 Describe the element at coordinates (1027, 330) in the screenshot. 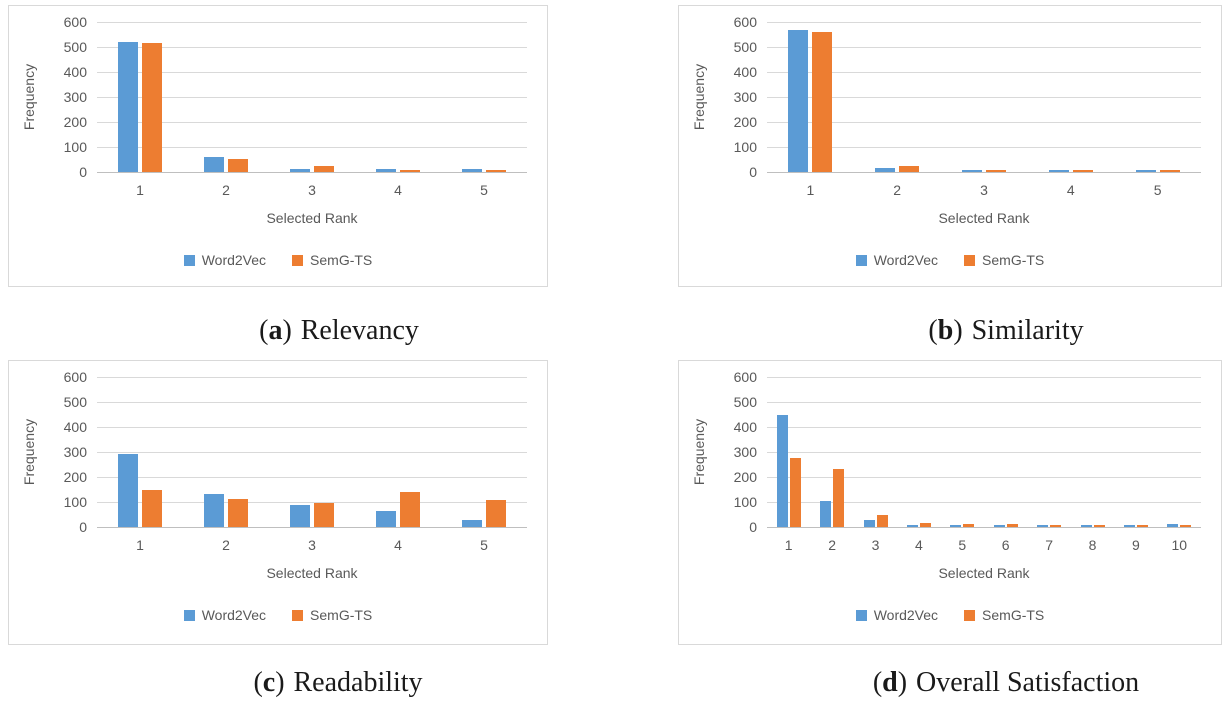

I see `caption-label: Similarity` at that location.